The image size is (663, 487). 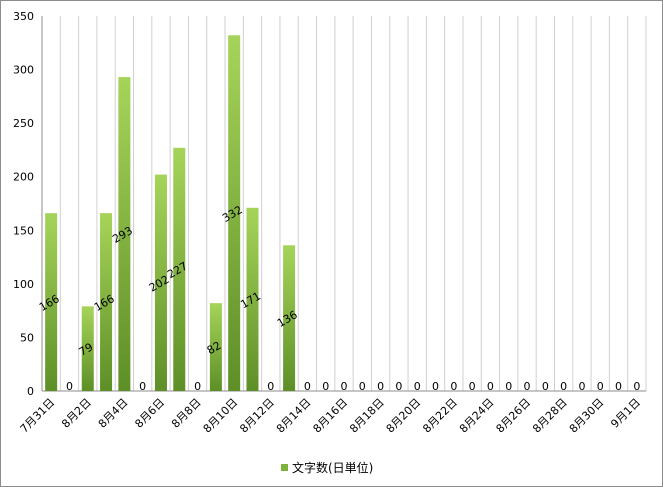 I want to click on x-tick-label: 8月10日, so click(x=221, y=416).